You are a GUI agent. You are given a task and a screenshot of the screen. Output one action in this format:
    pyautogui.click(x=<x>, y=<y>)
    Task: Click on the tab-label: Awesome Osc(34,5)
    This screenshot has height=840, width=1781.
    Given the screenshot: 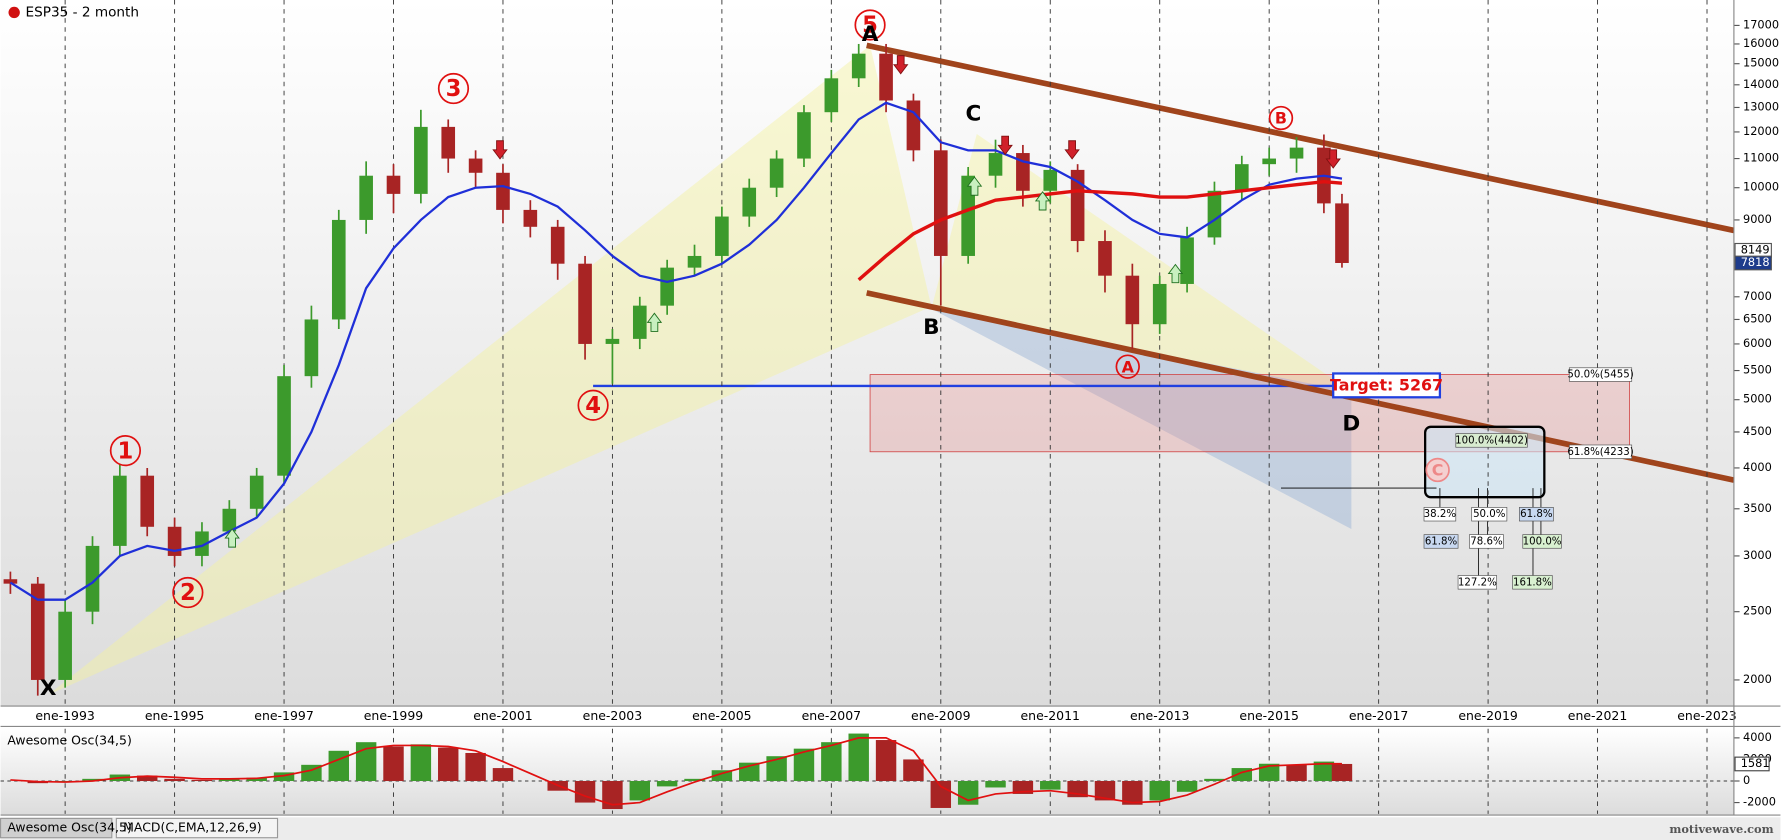 What is the action you would take?
    pyautogui.click(x=69, y=827)
    